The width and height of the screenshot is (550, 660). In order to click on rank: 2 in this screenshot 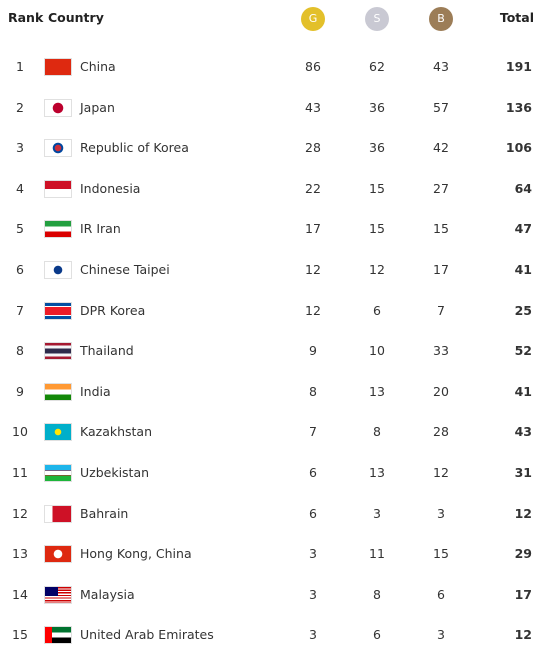, I will do `click(20, 107)`.